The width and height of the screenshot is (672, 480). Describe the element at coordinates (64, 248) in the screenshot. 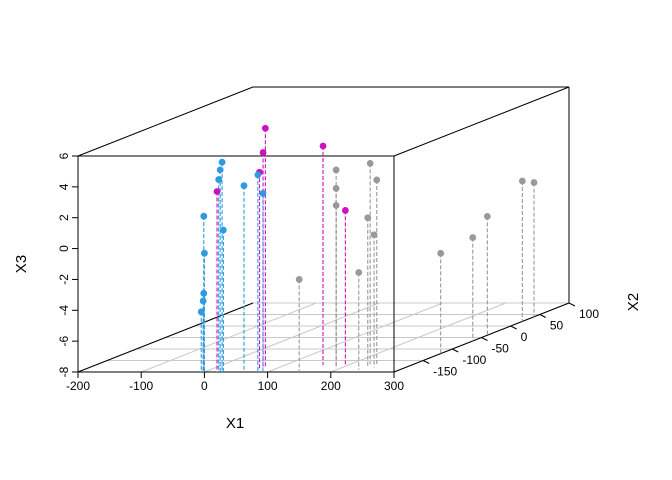

I see `z-tick-label: 0` at that location.